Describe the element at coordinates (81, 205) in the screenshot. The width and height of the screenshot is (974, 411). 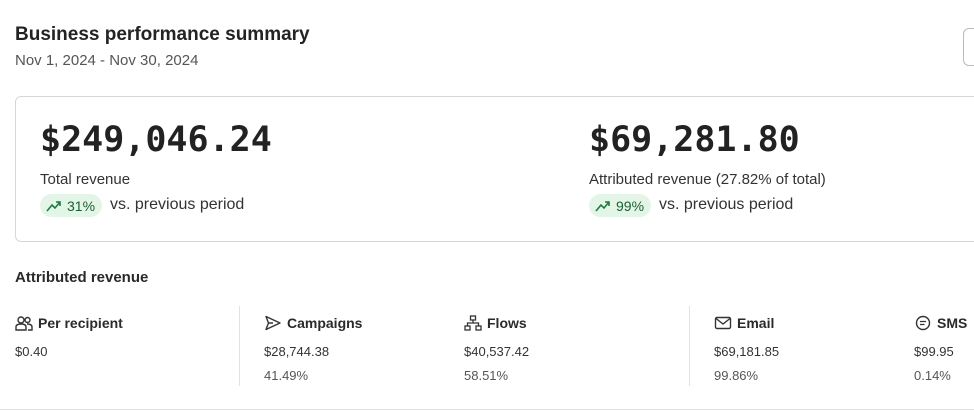
I see `change-value: 31%` at that location.